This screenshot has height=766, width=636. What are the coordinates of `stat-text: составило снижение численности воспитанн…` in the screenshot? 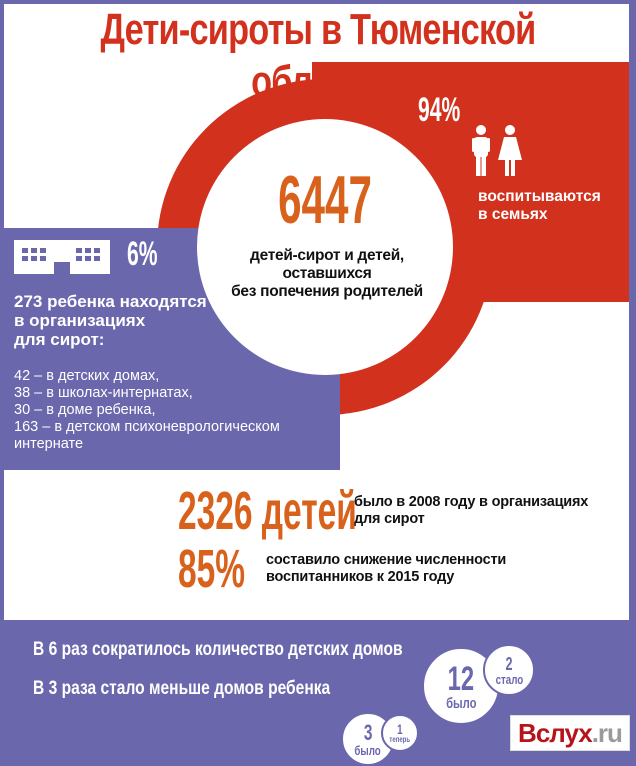 It's located at (386, 569).